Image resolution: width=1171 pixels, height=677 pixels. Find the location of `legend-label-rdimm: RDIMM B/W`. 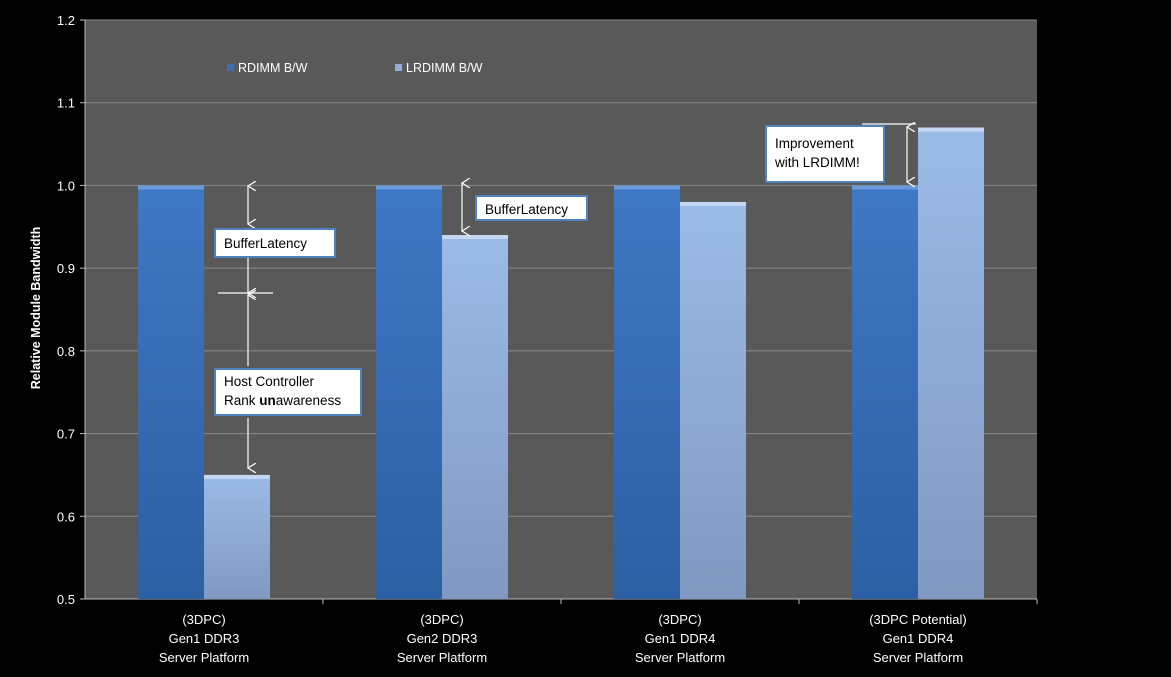

legend-label-rdimm: RDIMM B/W is located at coordinates (273, 68).